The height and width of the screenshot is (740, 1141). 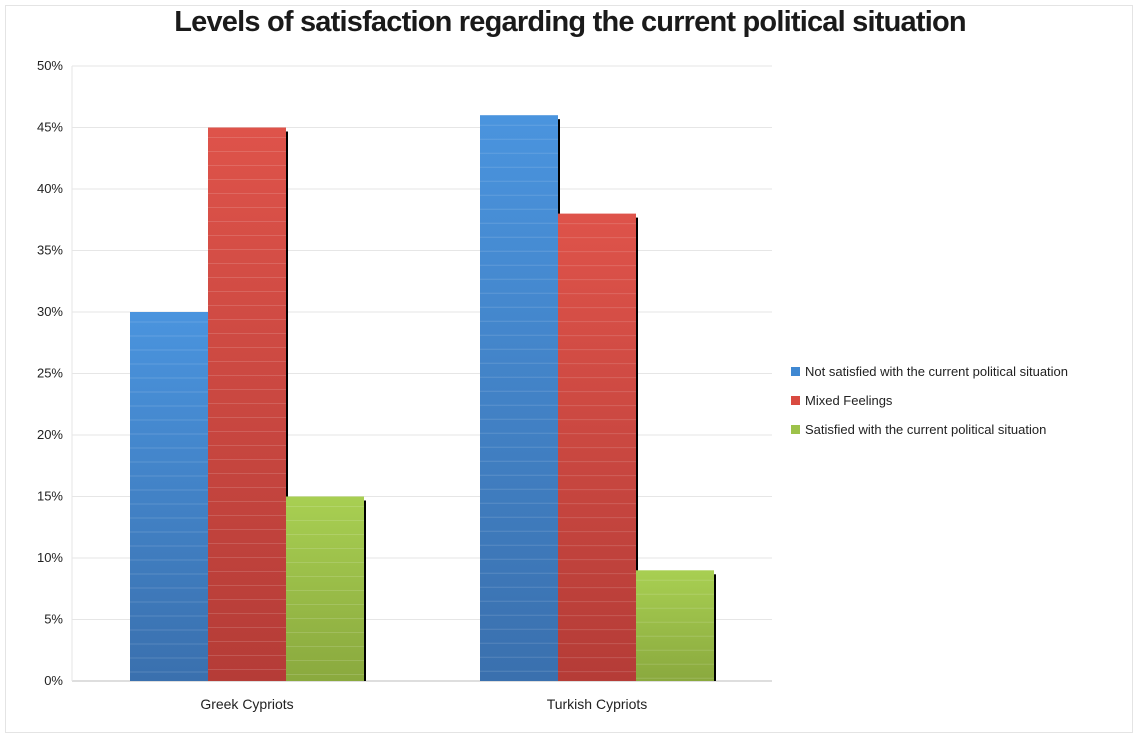 What do you see at coordinates (423, 704) in the screenshot?
I see `x-axis-categories: Greek Cypriots Turkish Cypriots` at bounding box center [423, 704].